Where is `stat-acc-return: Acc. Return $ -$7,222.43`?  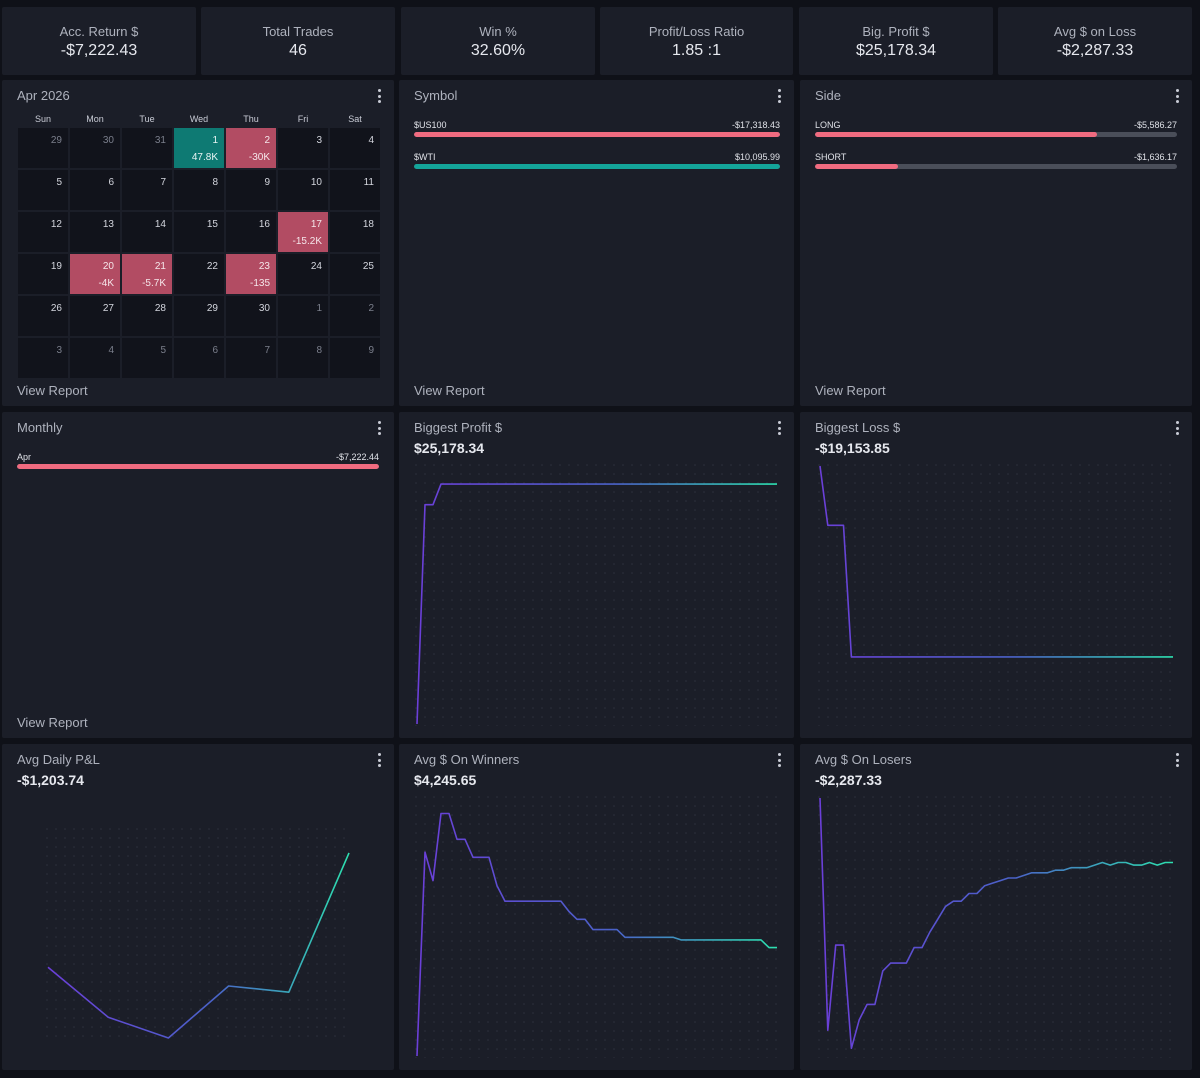
stat-acc-return: Acc. Return $ -$7,222.43 is located at coordinates (99, 41).